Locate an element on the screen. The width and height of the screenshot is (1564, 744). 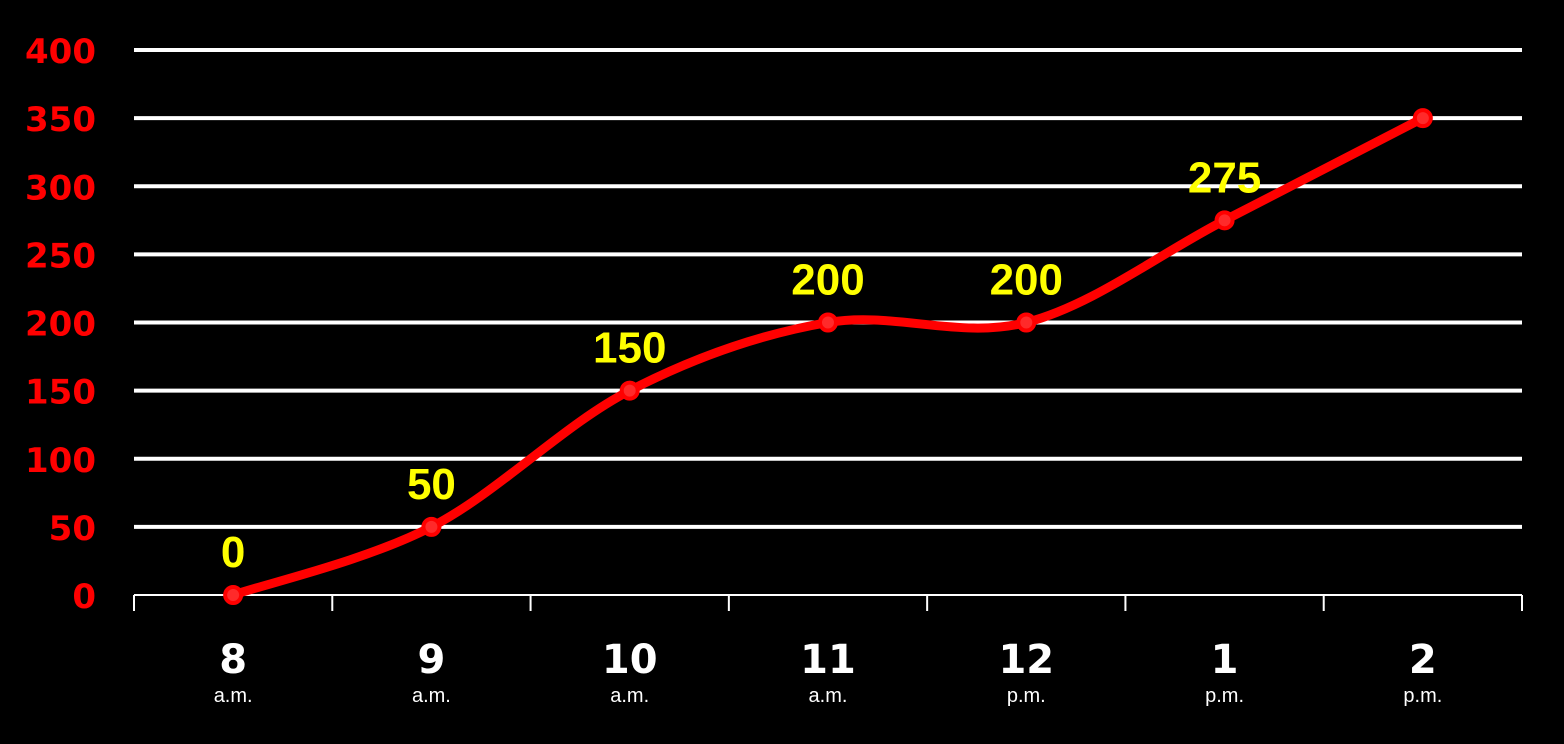
y-tick-label: 400 is located at coordinates (60, 52).